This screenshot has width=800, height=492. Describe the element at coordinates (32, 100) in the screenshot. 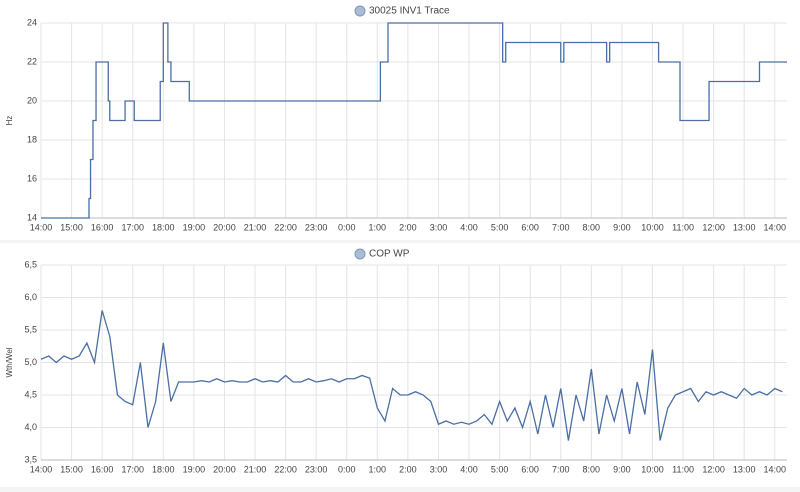

I see `y-tick-label: 20` at that location.